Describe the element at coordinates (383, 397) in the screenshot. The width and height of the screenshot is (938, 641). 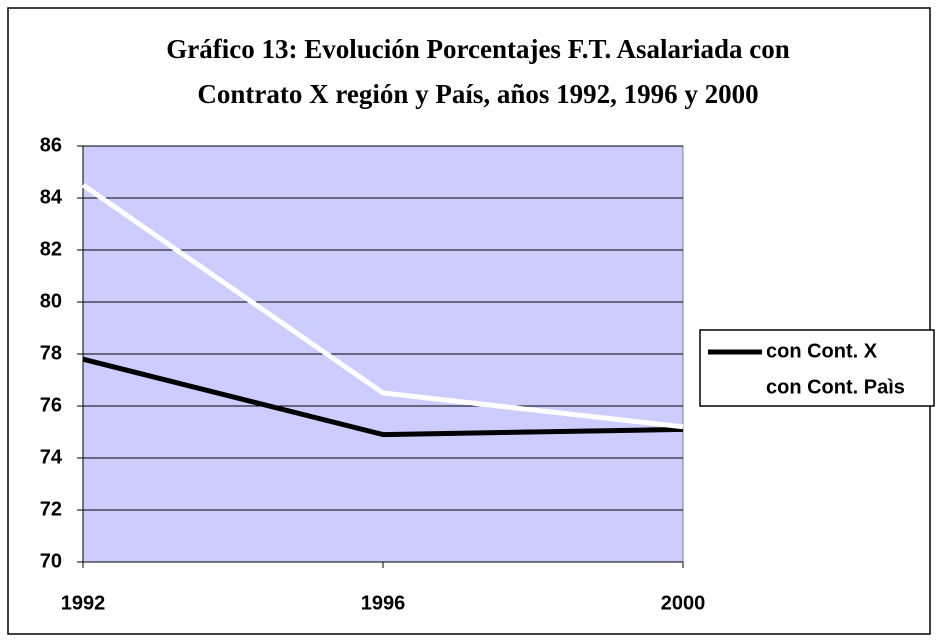
I see `series-line` at that location.